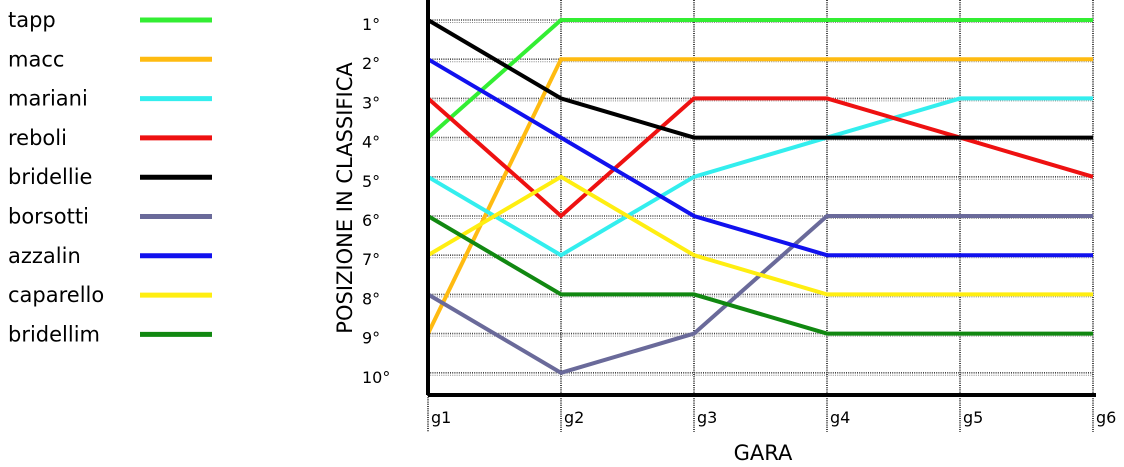 The height and width of the screenshot is (467, 1124). What do you see at coordinates (110, 217) in the screenshot?
I see `legend-item-borsotti: borsotti` at bounding box center [110, 217].